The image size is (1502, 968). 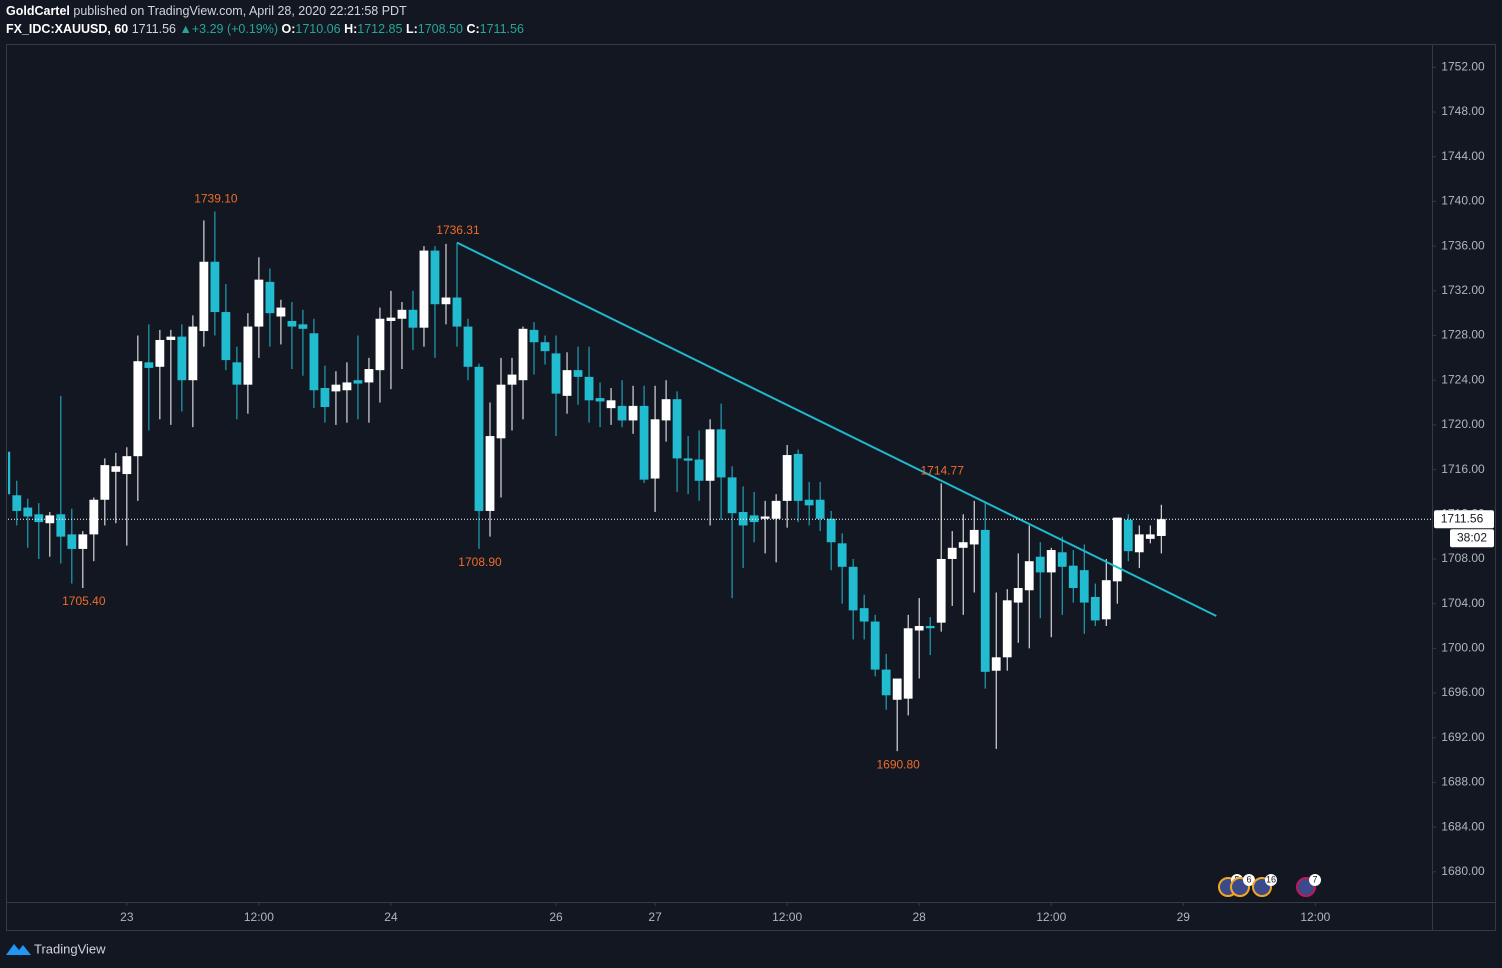 I want to click on l-value: 1708.50, so click(x=440, y=29).